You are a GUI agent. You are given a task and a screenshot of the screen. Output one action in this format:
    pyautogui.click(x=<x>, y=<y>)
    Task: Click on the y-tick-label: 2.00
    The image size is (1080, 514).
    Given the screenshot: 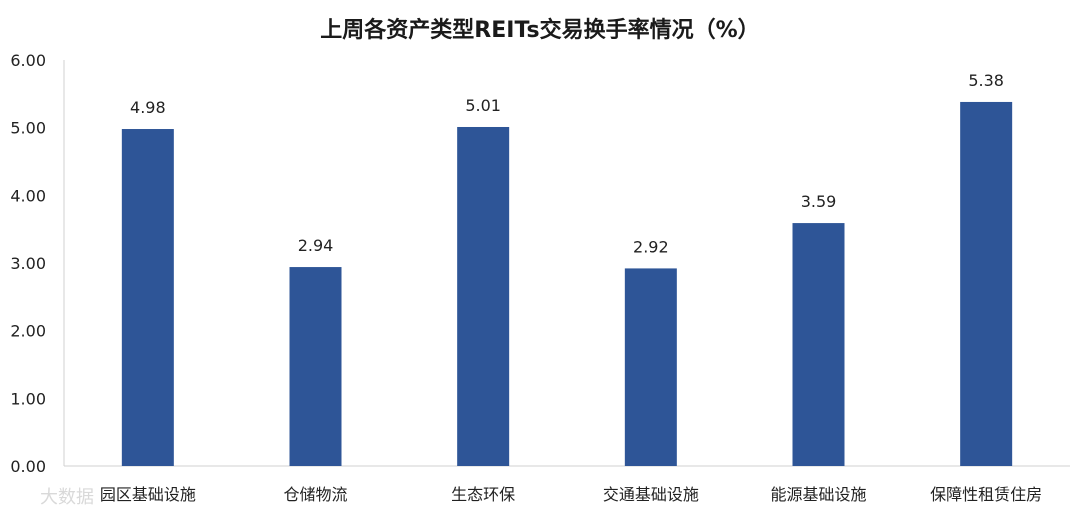 What is the action you would take?
    pyautogui.click(x=28, y=331)
    